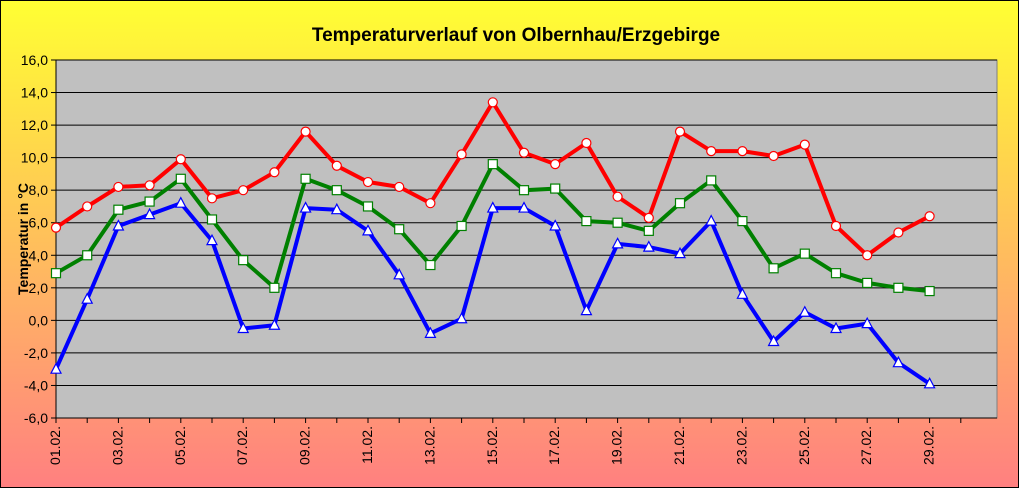 The width and height of the screenshot is (1019, 488). Describe the element at coordinates (492, 445) in the screenshot. I see `x-tick-label: 15.02.` at that location.